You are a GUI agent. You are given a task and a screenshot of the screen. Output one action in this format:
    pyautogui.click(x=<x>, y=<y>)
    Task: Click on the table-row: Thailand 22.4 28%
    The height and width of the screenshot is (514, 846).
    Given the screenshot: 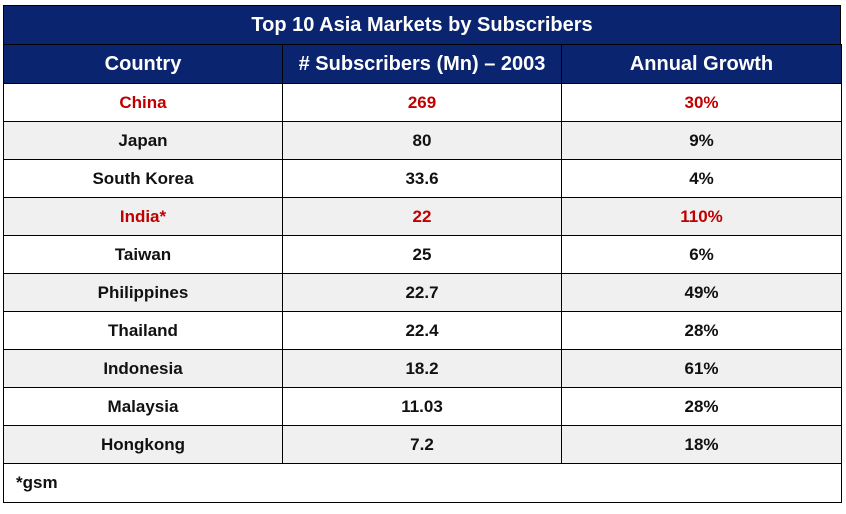 What is the action you would take?
    pyautogui.click(x=422, y=330)
    